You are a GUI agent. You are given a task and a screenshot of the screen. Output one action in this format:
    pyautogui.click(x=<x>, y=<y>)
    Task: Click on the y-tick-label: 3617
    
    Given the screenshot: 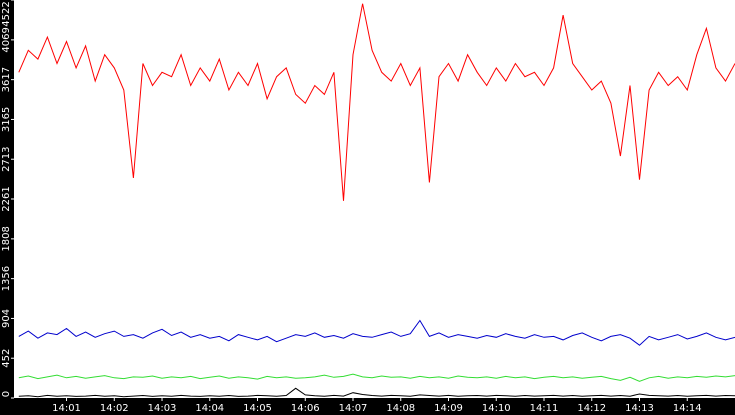 What is the action you would take?
    pyautogui.click(x=6, y=79)
    